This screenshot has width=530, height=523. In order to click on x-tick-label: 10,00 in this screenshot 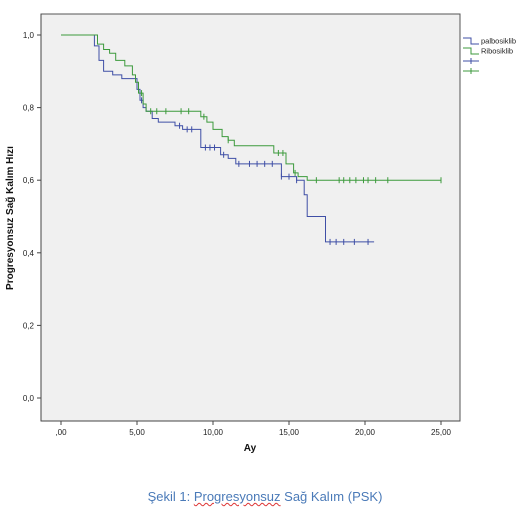, I will do `click(213, 432)`.